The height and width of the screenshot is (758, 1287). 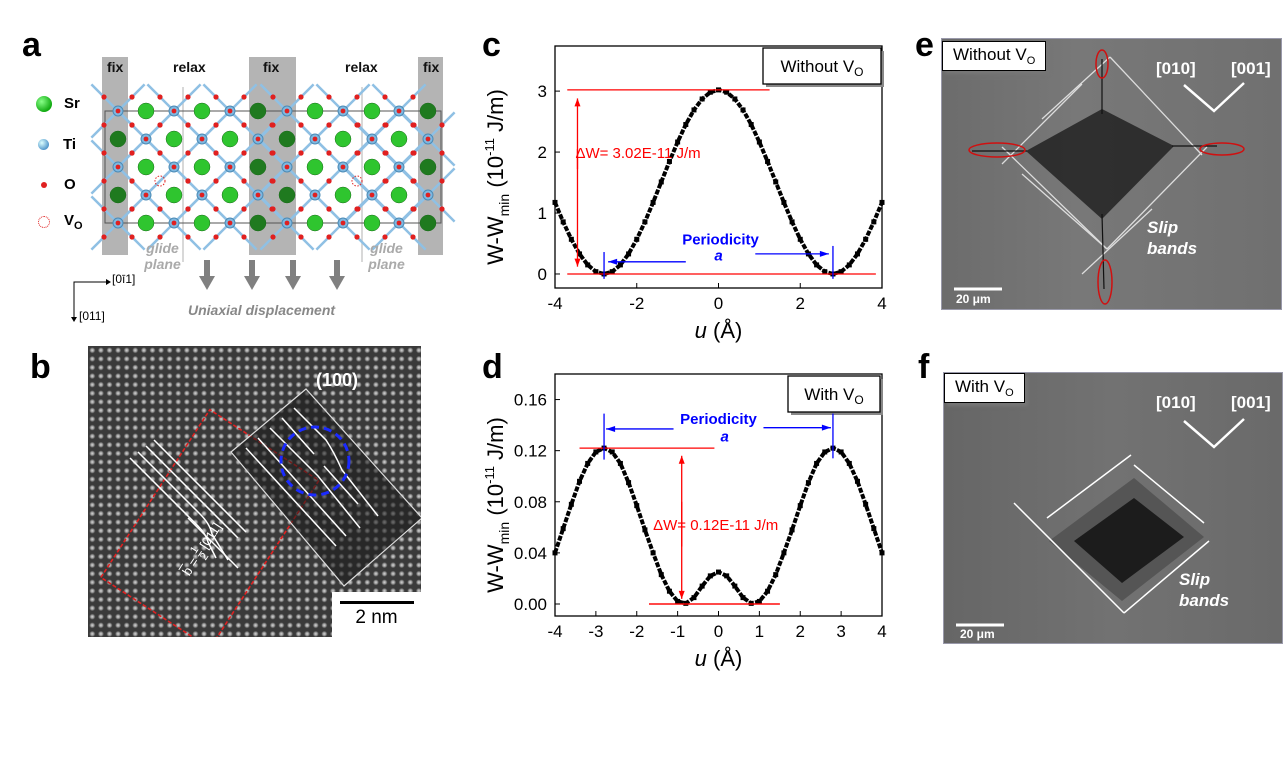 What do you see at coordinates (108, 282) in the screenshot?
I see `axis-arrow-head` at bounding box center [108, 282].